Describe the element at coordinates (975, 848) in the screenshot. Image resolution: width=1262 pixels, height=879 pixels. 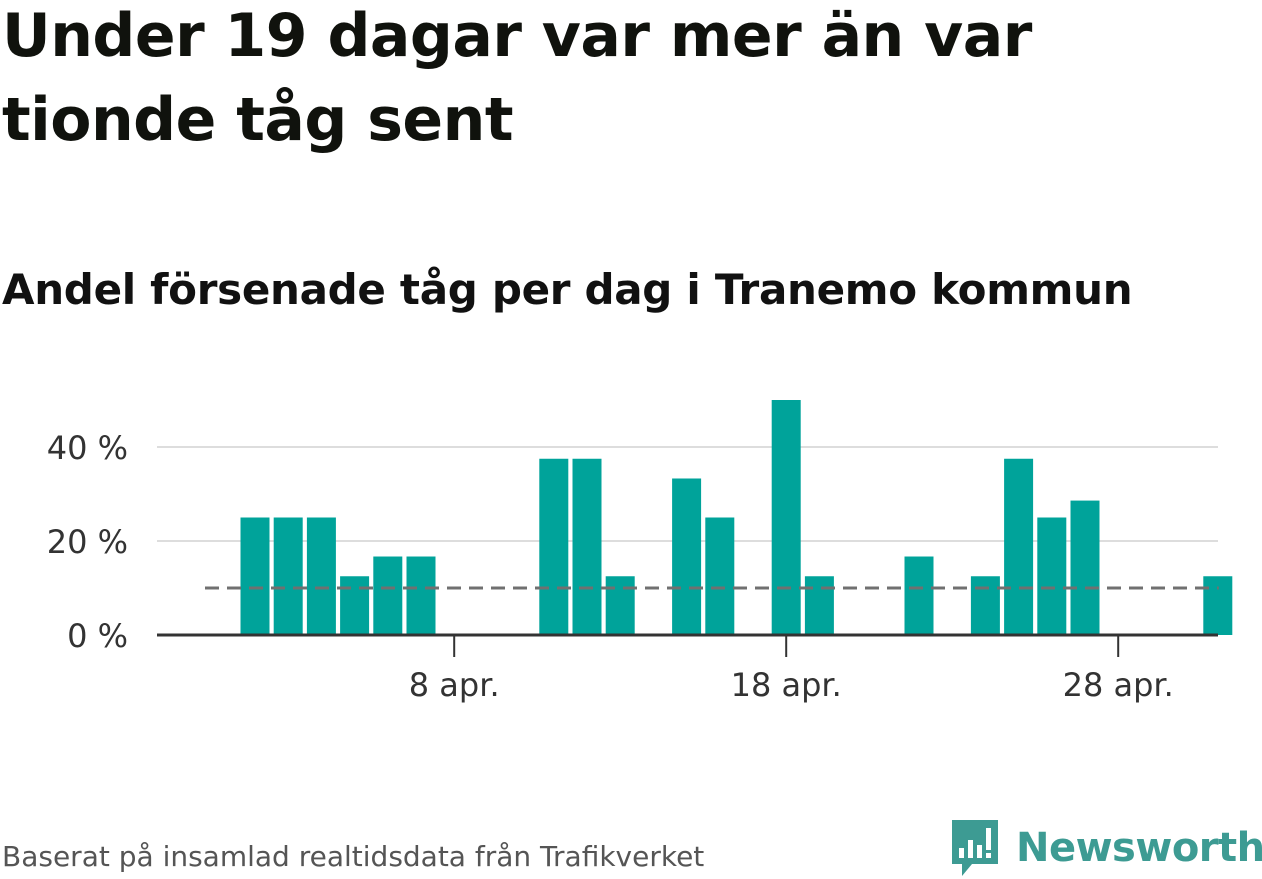
I see `newsworthy-logo-icon` at that location.